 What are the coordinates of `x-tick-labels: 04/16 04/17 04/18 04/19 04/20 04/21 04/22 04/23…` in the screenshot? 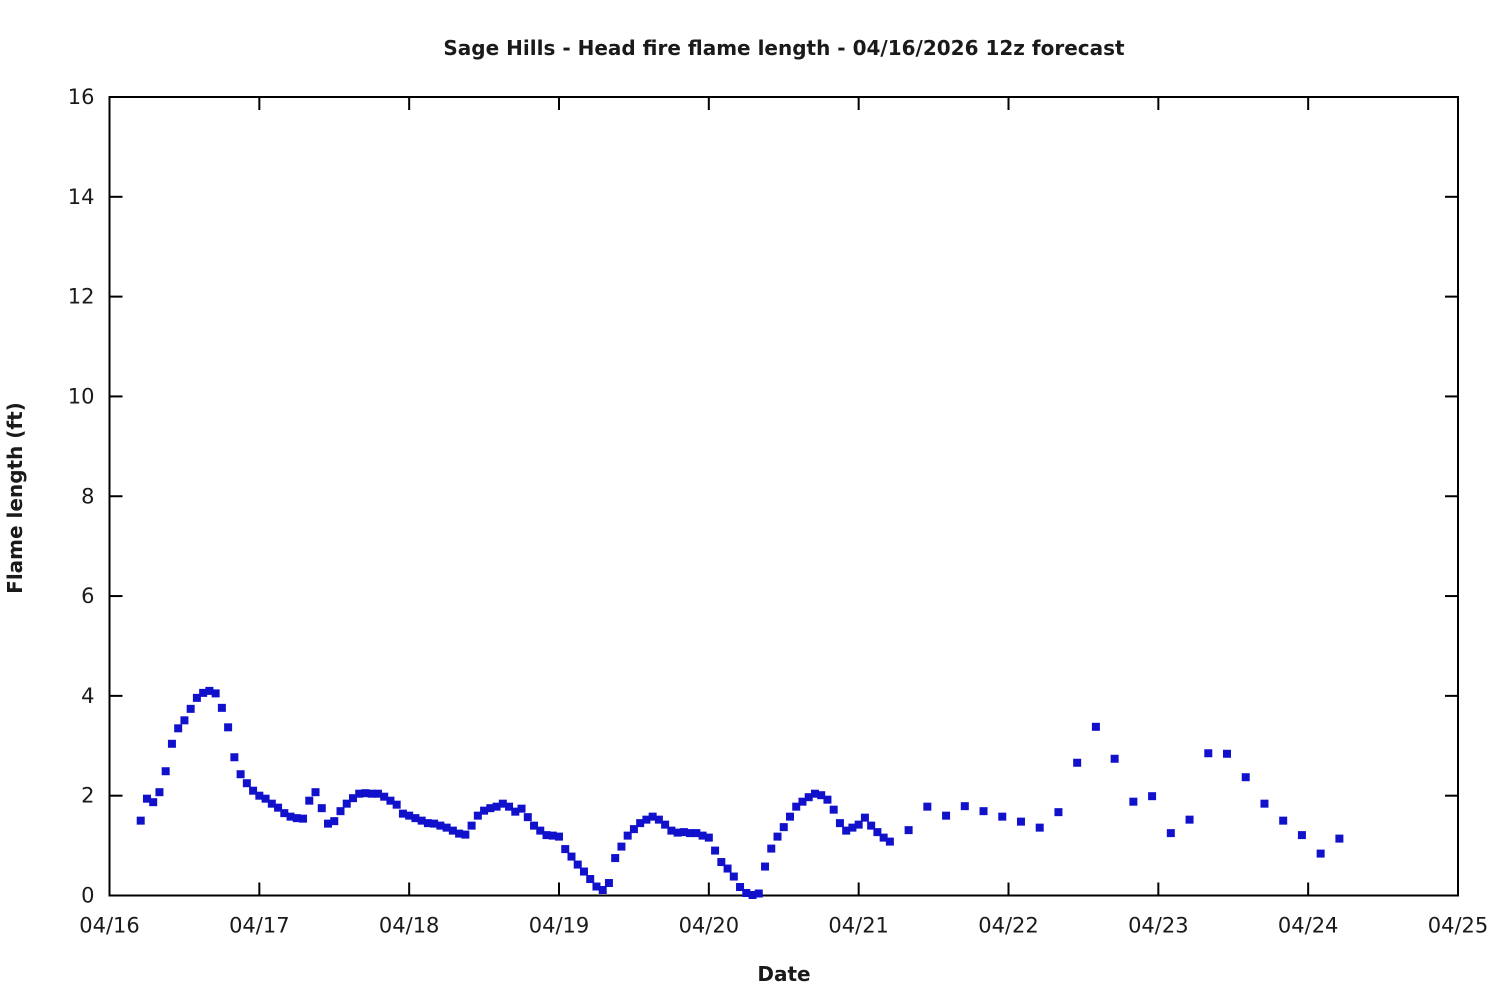 It's located at (783, 926).